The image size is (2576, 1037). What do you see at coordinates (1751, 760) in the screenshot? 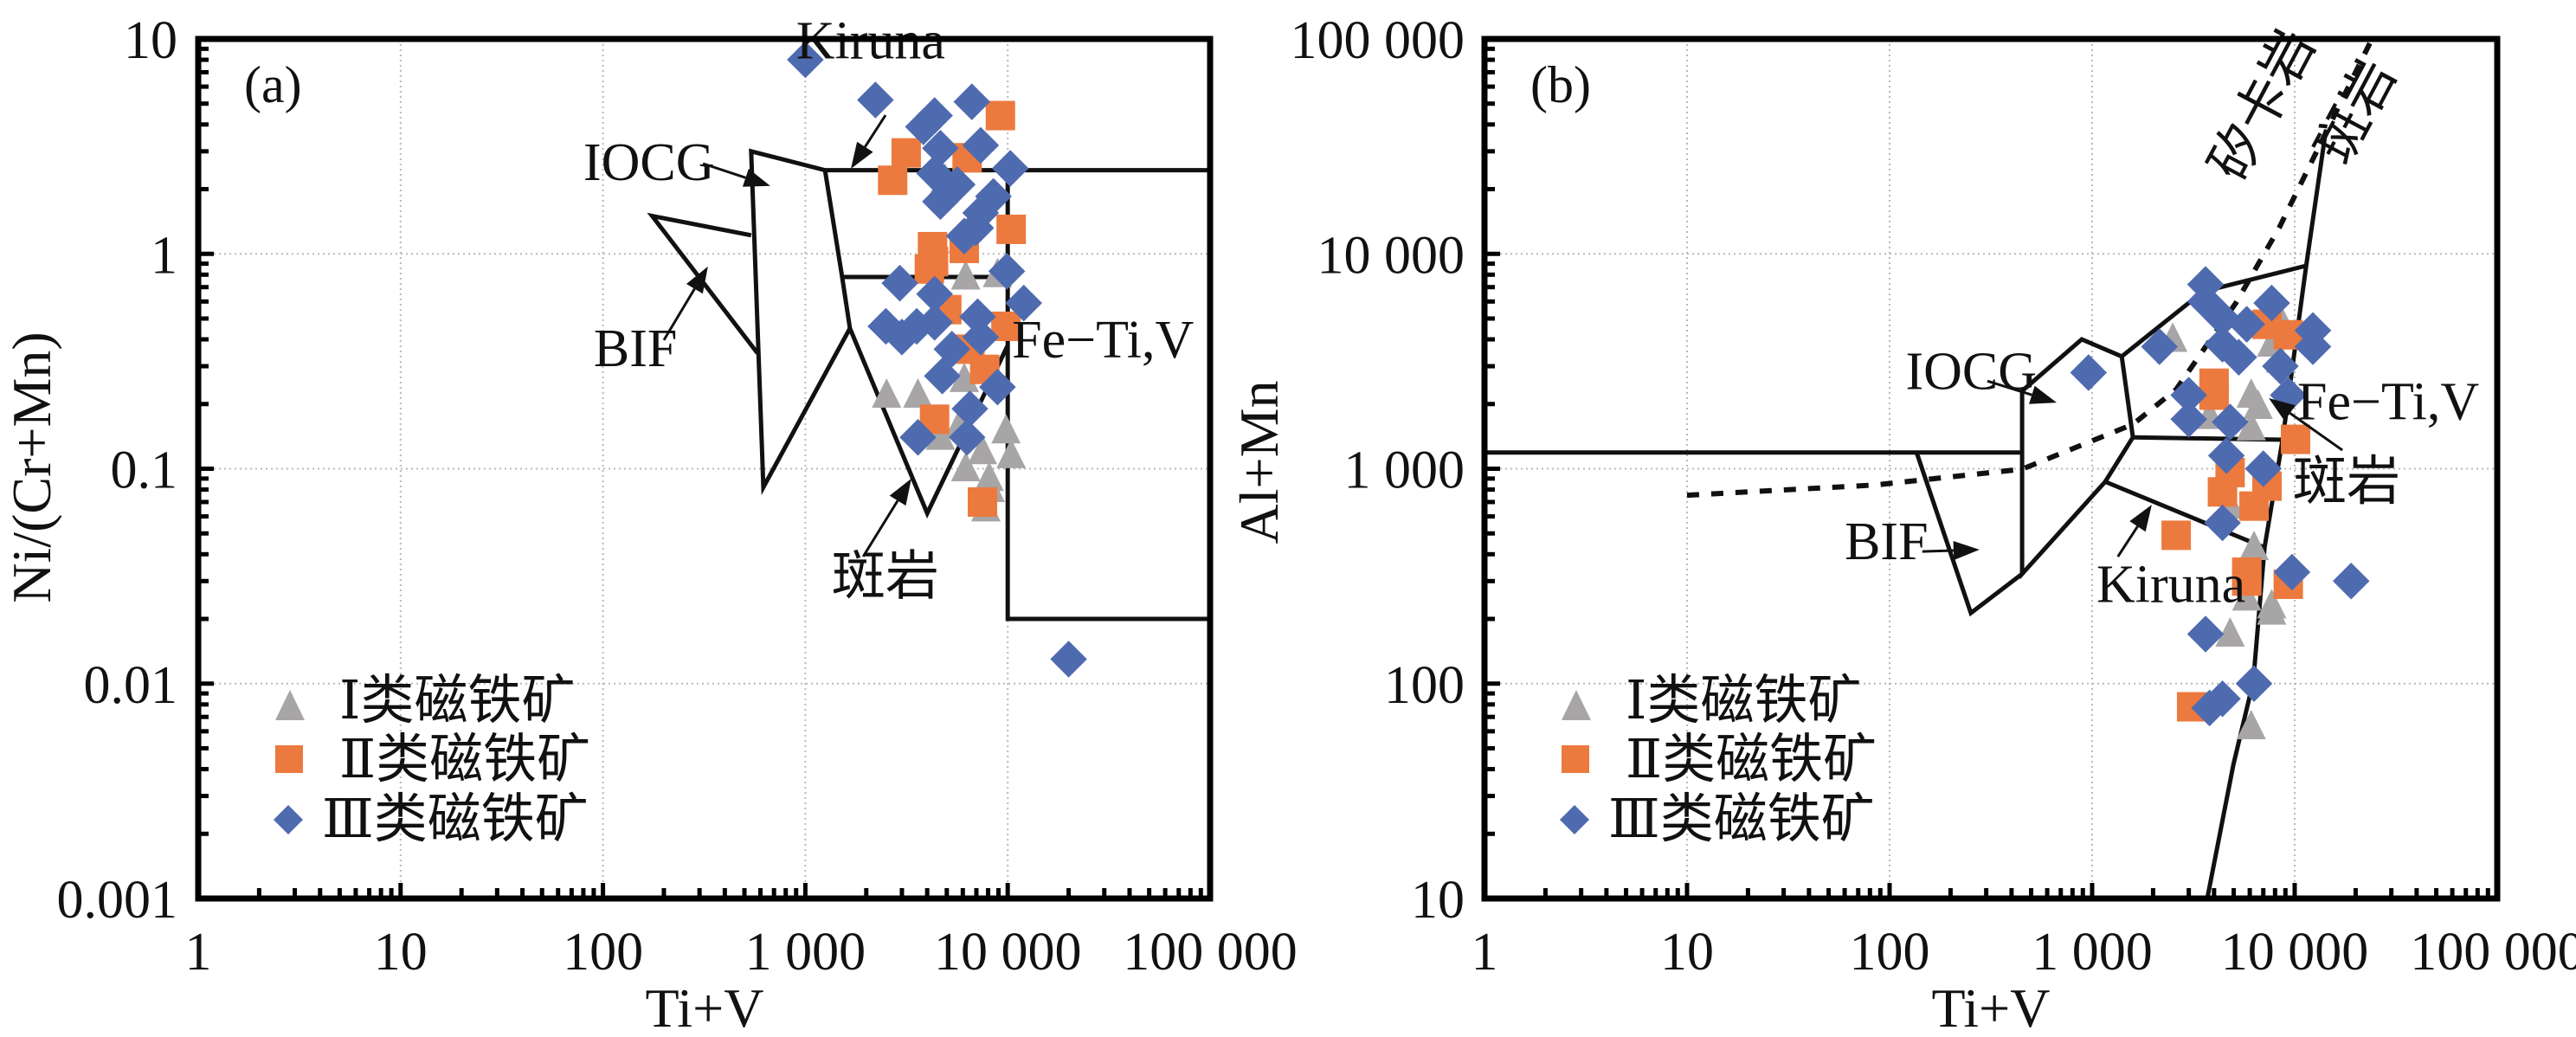
I see `legend-label: Ⅱ类磁铁矿` at bounding box center [1751, 760].